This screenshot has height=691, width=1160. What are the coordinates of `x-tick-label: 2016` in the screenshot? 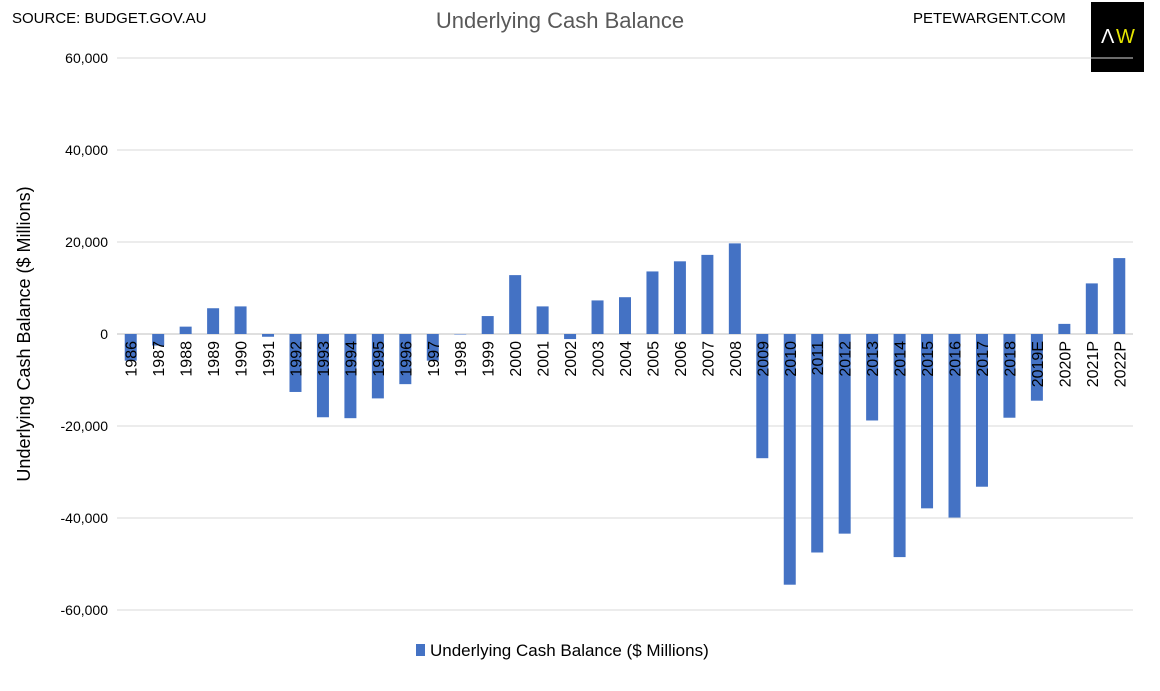 It's located at (956, 359).